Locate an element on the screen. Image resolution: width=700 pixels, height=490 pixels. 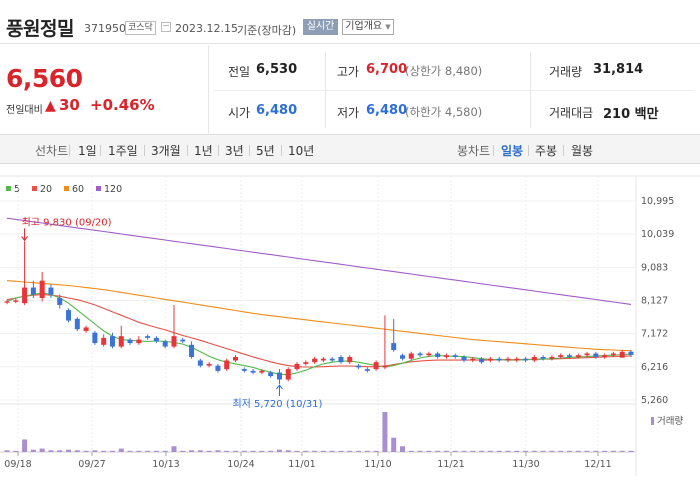
low-arrowhead-icon is located at coordinates (279, 387).